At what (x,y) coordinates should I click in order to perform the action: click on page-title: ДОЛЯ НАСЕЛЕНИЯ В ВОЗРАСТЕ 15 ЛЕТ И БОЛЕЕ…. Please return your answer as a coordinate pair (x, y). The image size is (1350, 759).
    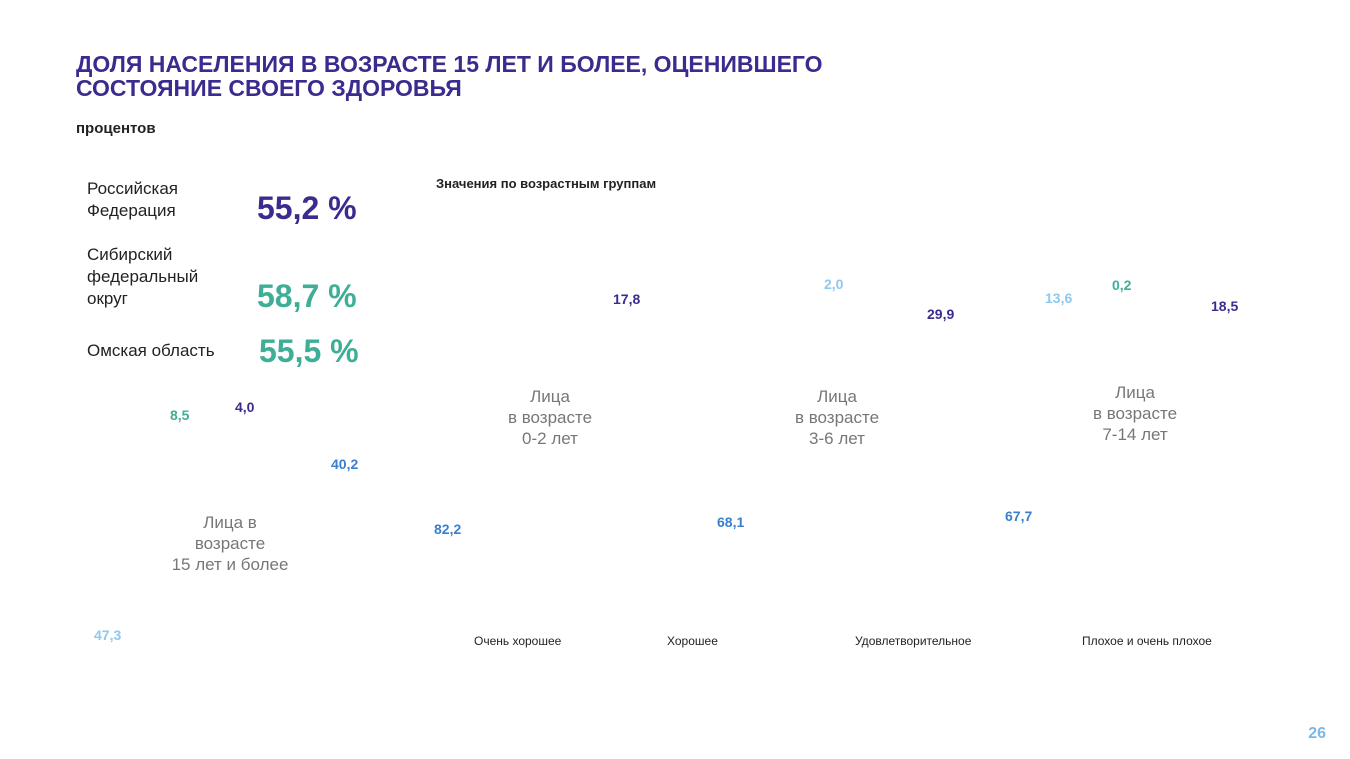
    Looking at the image, I should click on (566, 76).